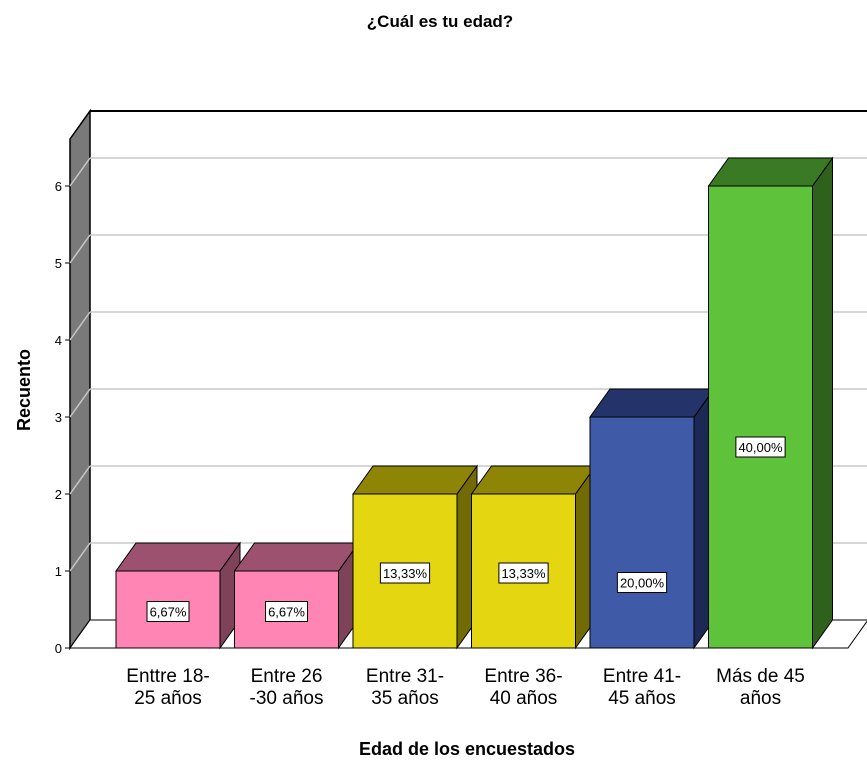 Image resolution: width=867 pixels, height=764 pixels. Describe the element at coordinates (287, 698) in the screenshot. I see `x-tick-label-line: -30 años` at that location.